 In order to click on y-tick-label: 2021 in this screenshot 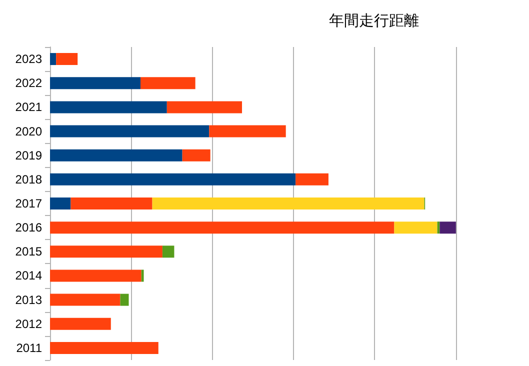, I will do `click(28, 107)`.